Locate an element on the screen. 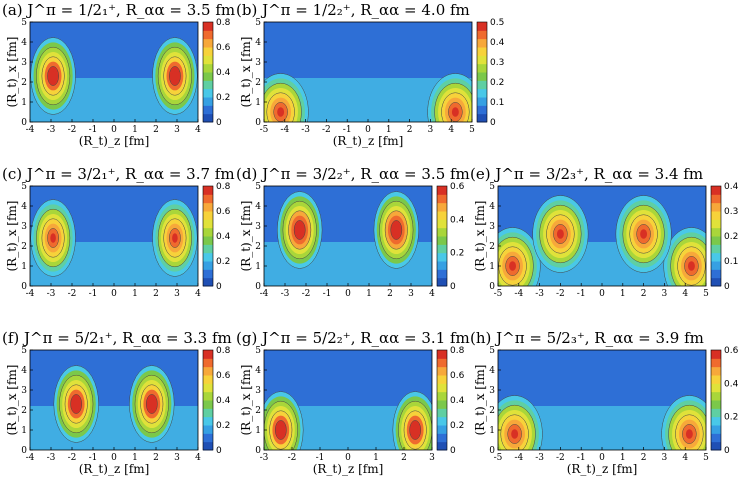 This screenshot has width=747, height=484. x-tick-label: 5 is located at coordinates (472, 130).